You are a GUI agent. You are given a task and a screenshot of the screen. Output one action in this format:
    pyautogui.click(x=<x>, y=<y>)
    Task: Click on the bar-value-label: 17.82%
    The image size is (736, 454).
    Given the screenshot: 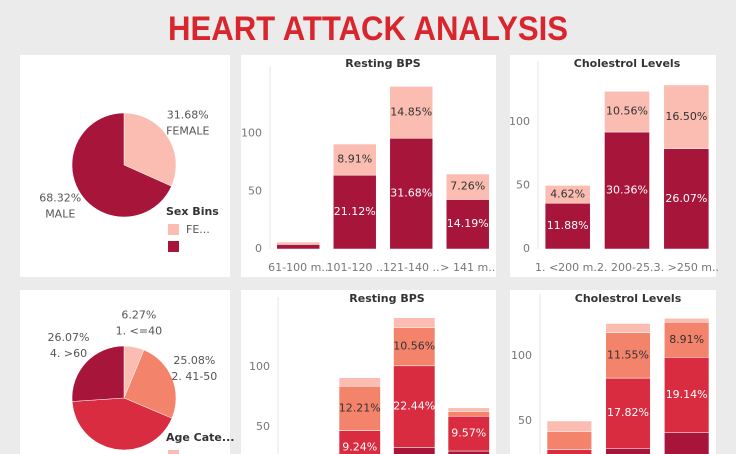 What is the action you would take?
    pyautogui.click(x=628, y=412)
    